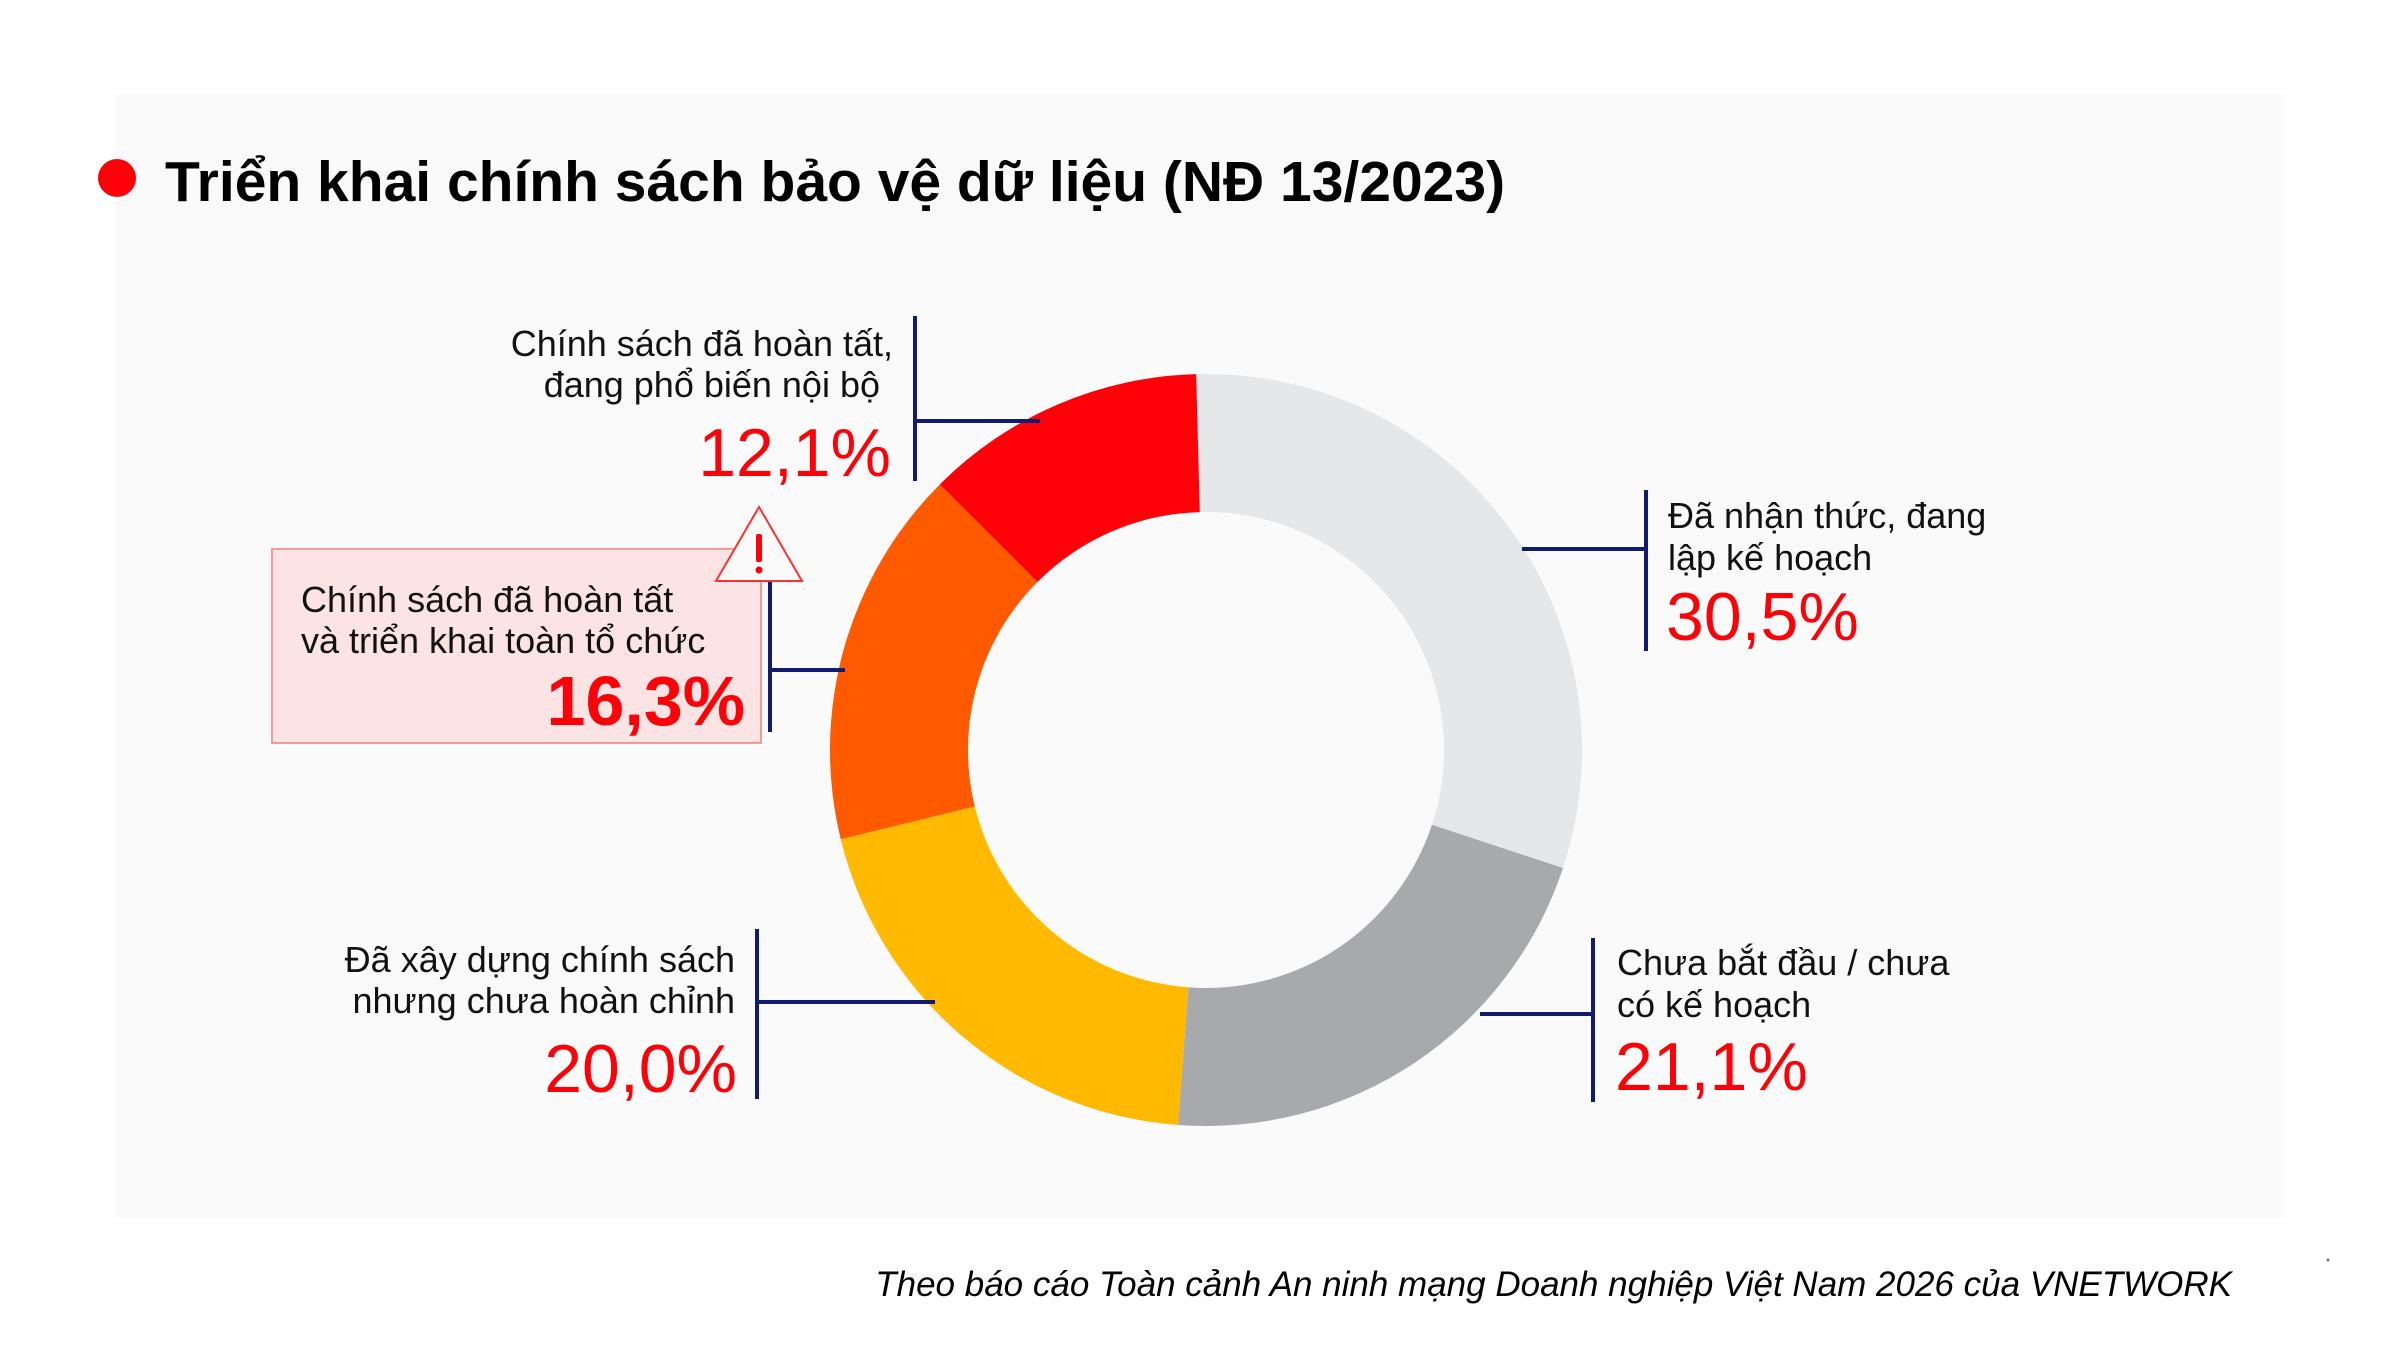  I want to click on stray-dot, so click(2328, 1260).